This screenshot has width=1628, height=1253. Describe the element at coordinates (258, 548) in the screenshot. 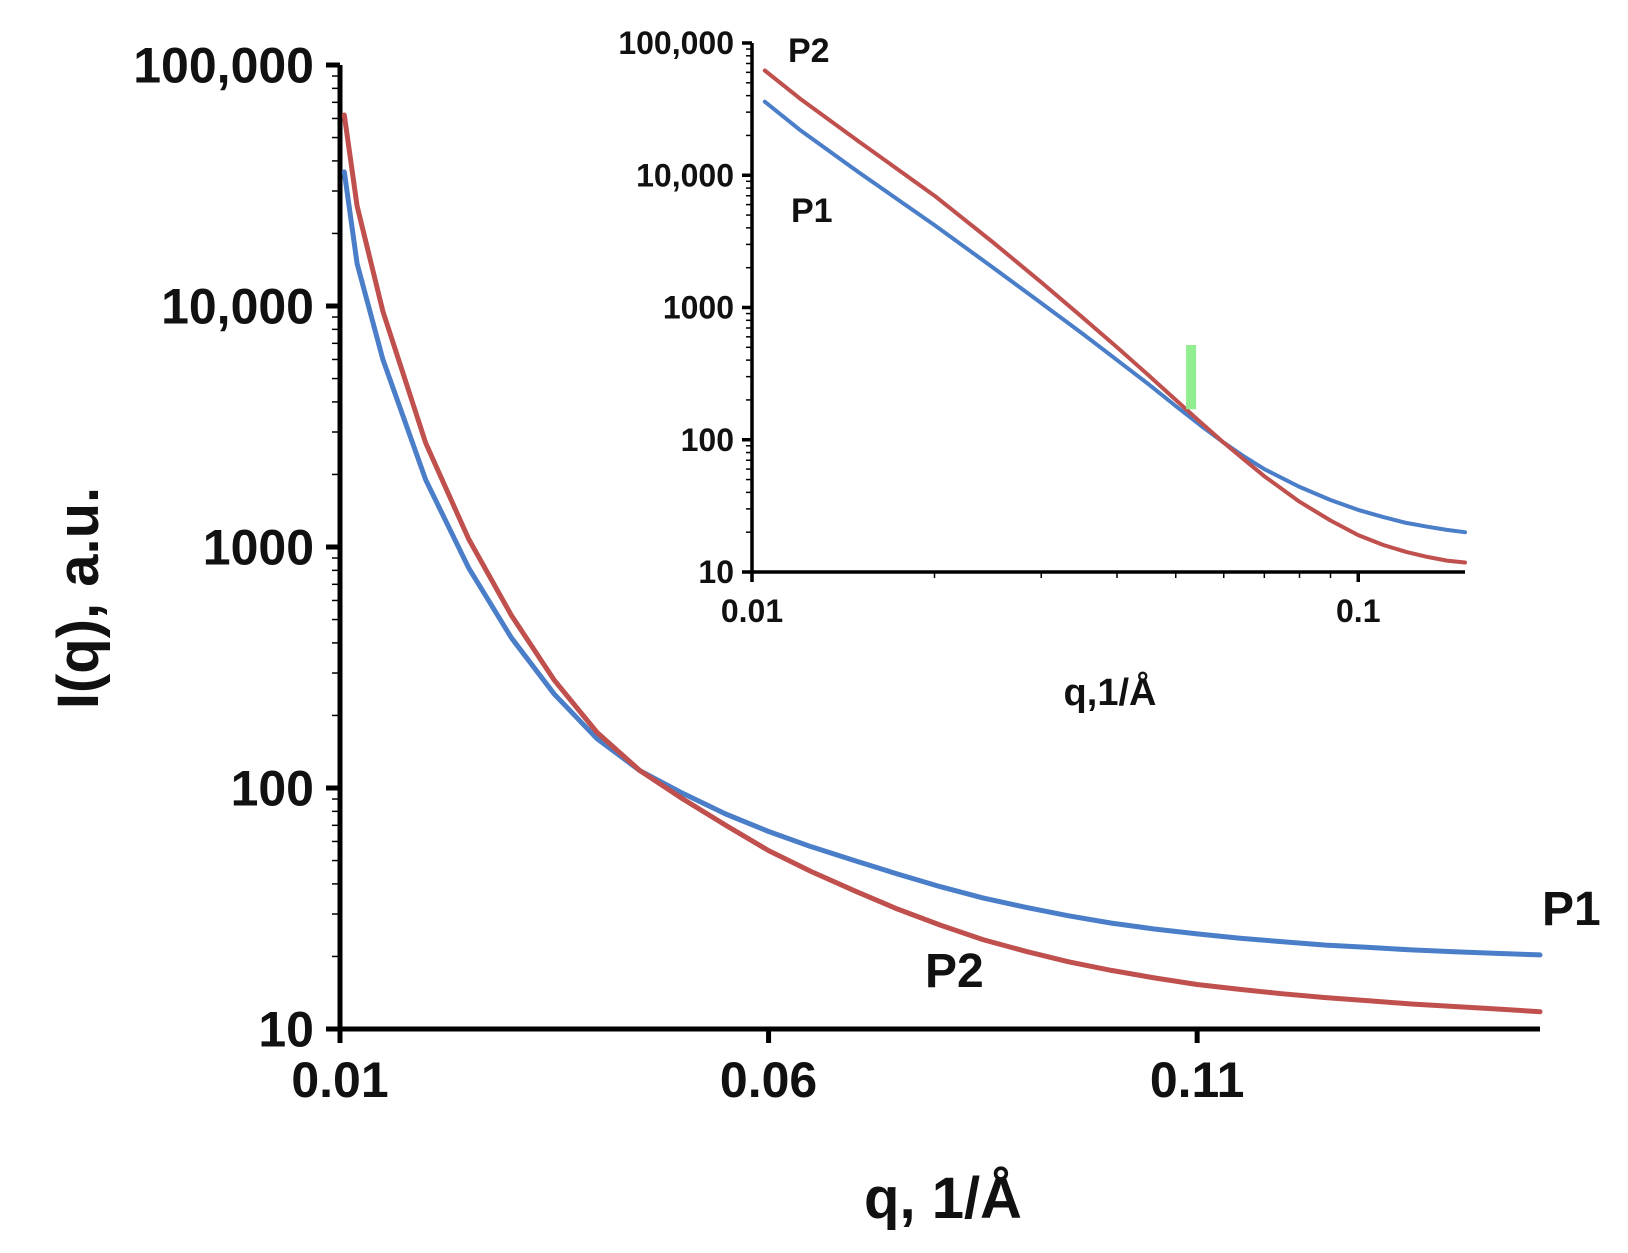

I see `y-tick-label-main: 1000` at that location.